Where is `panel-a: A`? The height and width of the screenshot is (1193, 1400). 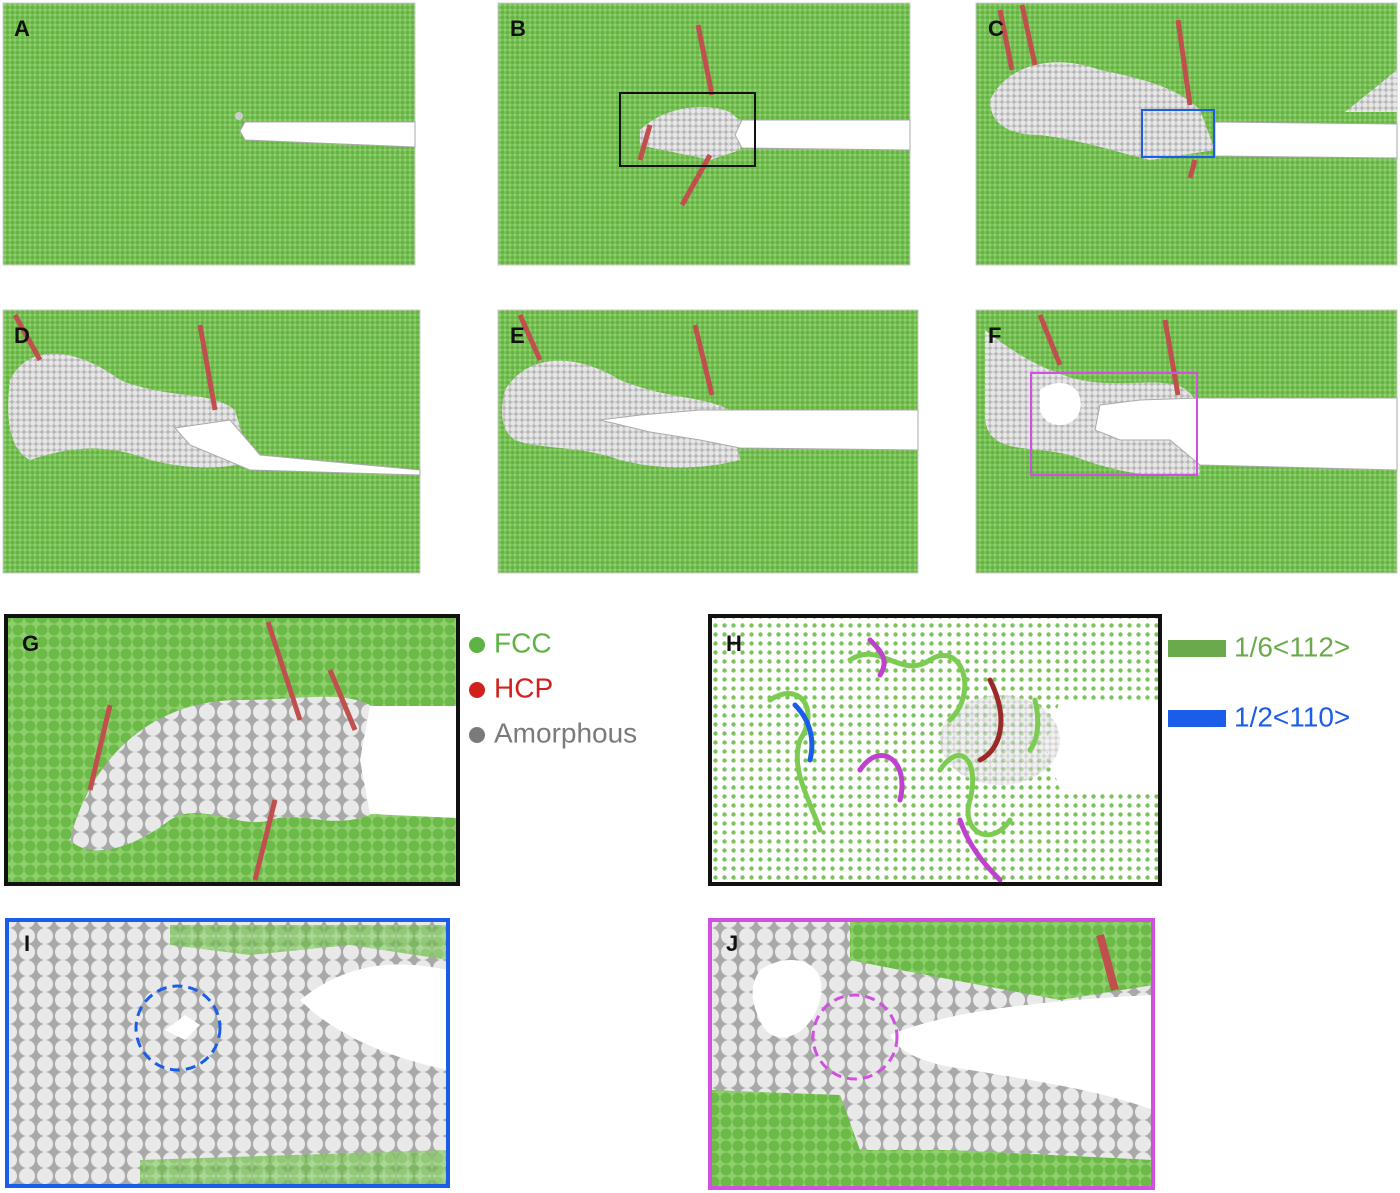 panel-a: A is located at coordinates (209, 134).